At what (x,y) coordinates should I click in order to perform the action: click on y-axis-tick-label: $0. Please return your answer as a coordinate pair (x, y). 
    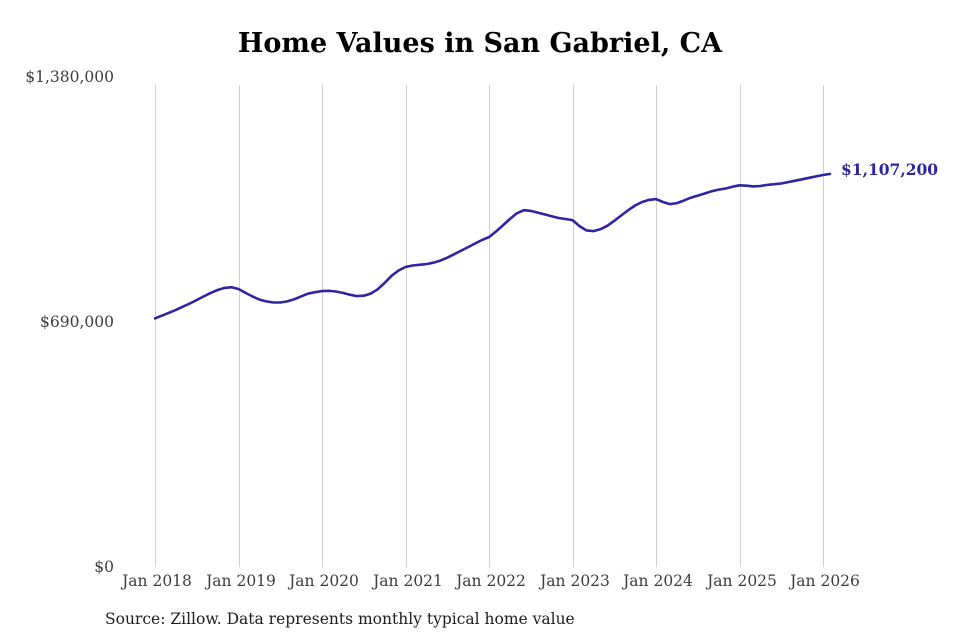
    Looking at the image, I should click on (104, 567).